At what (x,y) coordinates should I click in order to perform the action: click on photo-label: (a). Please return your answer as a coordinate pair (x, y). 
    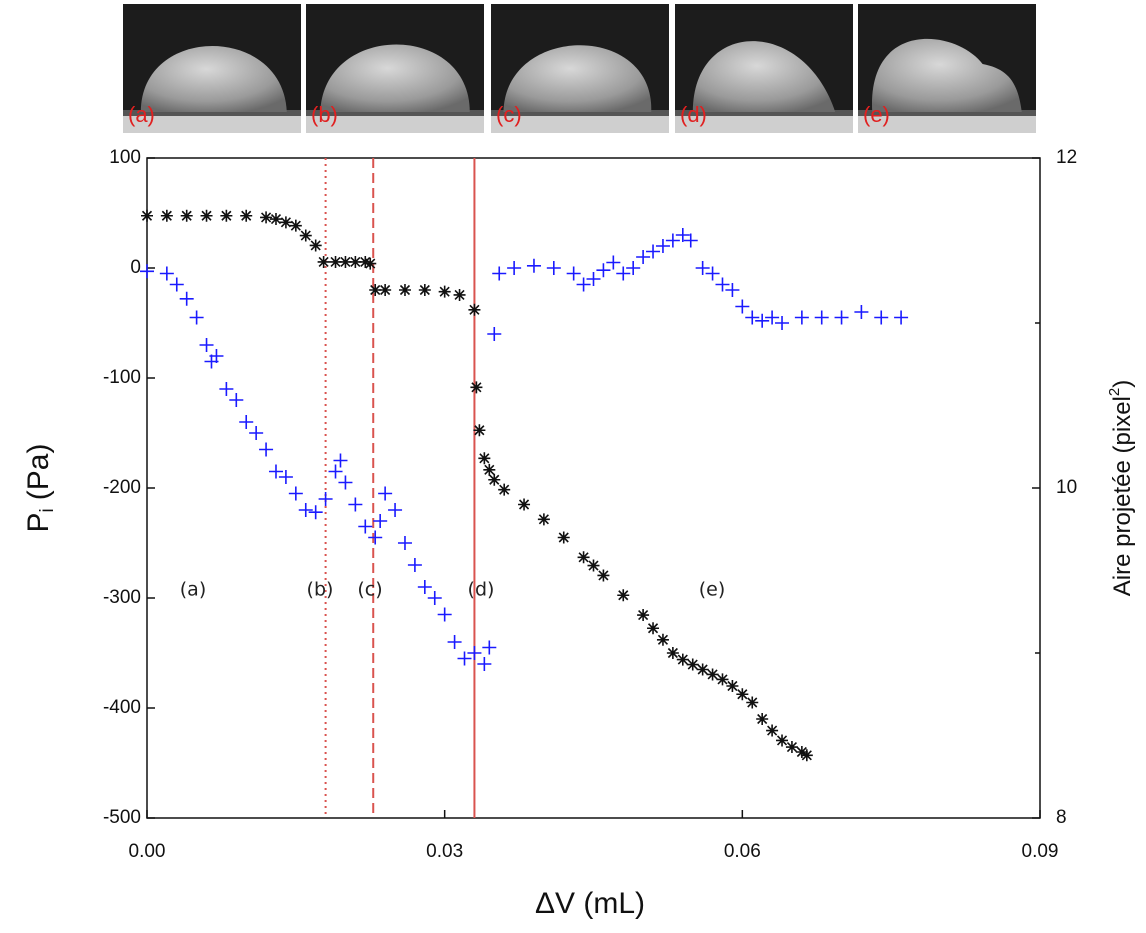
    Looking at the image, I should click on (141, 114).